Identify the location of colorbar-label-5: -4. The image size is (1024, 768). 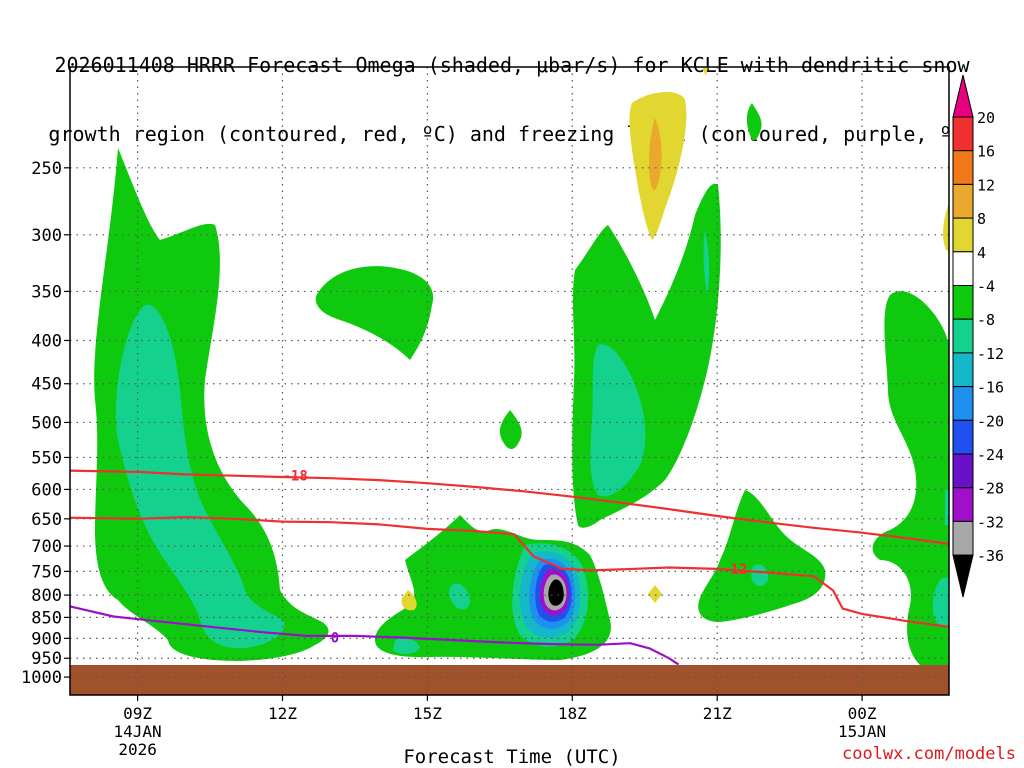
(986, 287).